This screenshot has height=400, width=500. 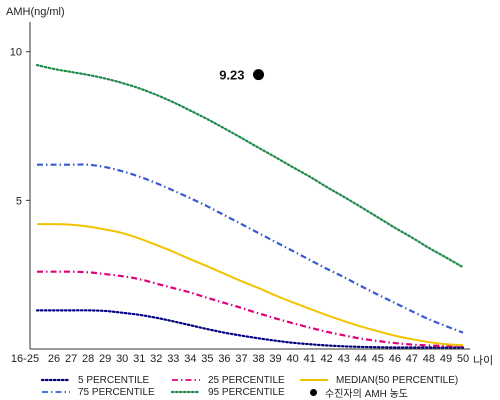 What do you see at coordinates (105, 359) in the screenshot?
I see `x-tick-label: 29` at bounding box center [105, 359].